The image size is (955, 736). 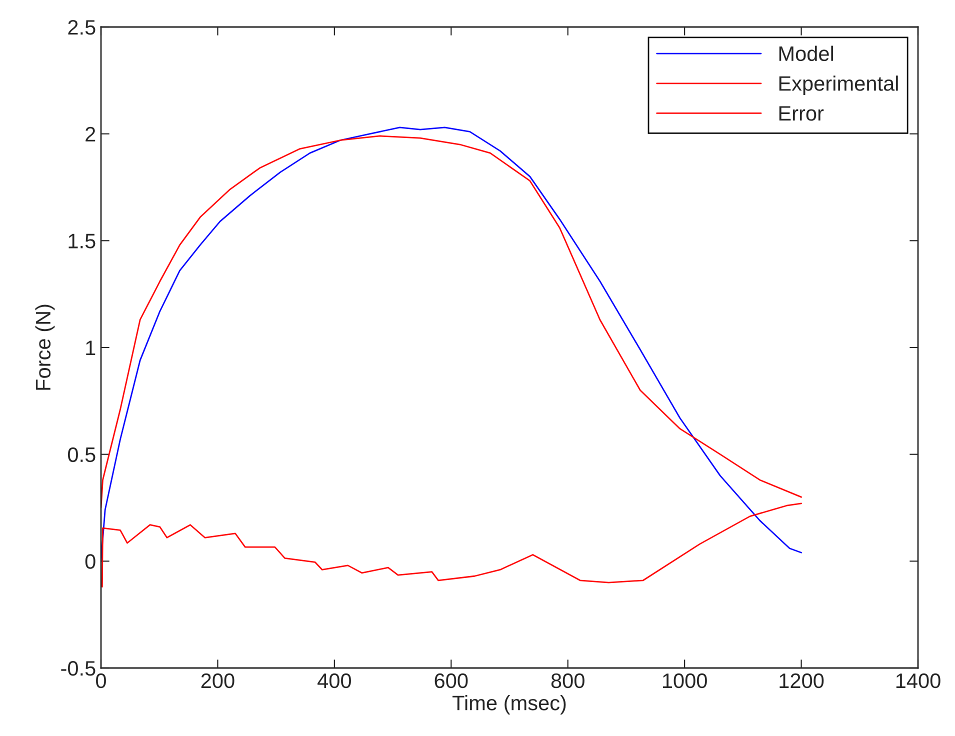 What do you see at coordinates (806, 54) in the screenshot?
I see `legend-label: Model` at bounding box center [806, 54].